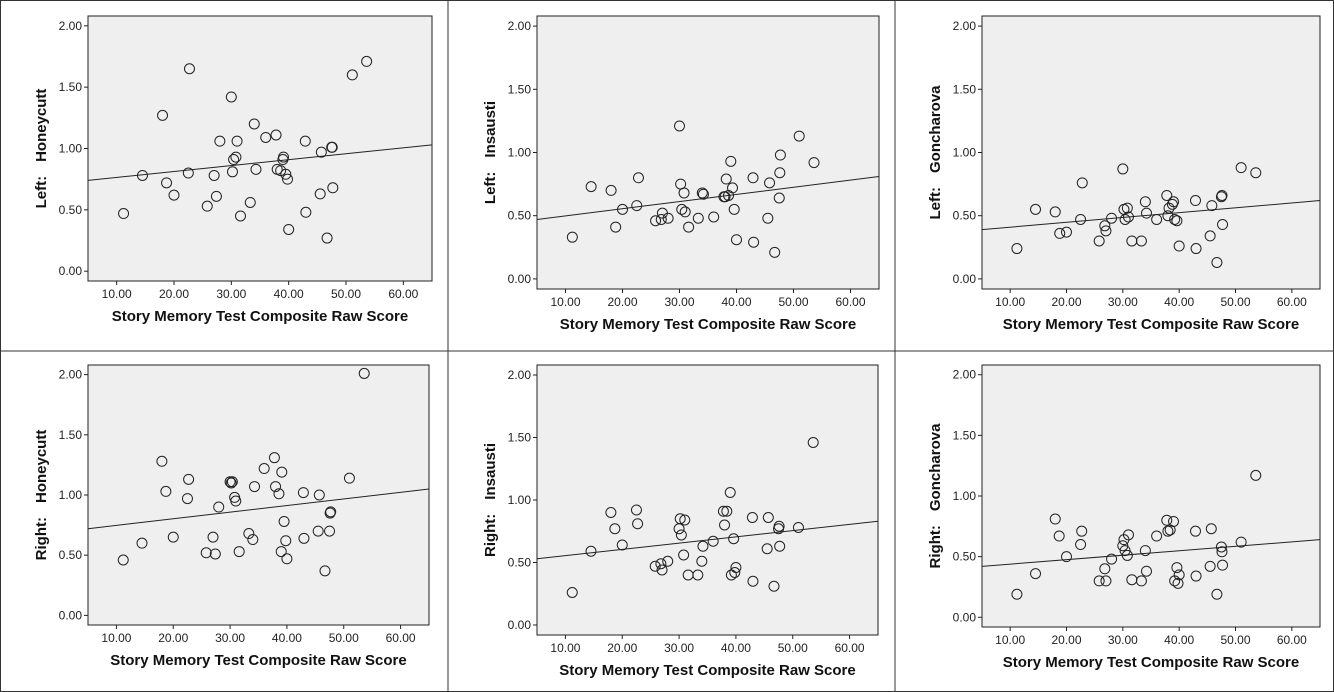 Image resolution: width=1334 pixels, height=692 pixels. I want to click on y-axis-name: Goncharova, so click(935, 129).